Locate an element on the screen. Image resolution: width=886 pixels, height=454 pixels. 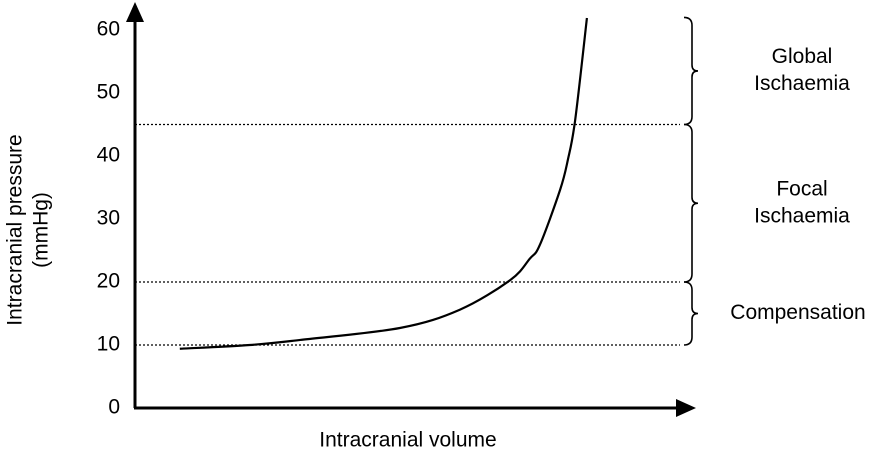
y-tick-label: 40 is located at coordinates (108, 155).